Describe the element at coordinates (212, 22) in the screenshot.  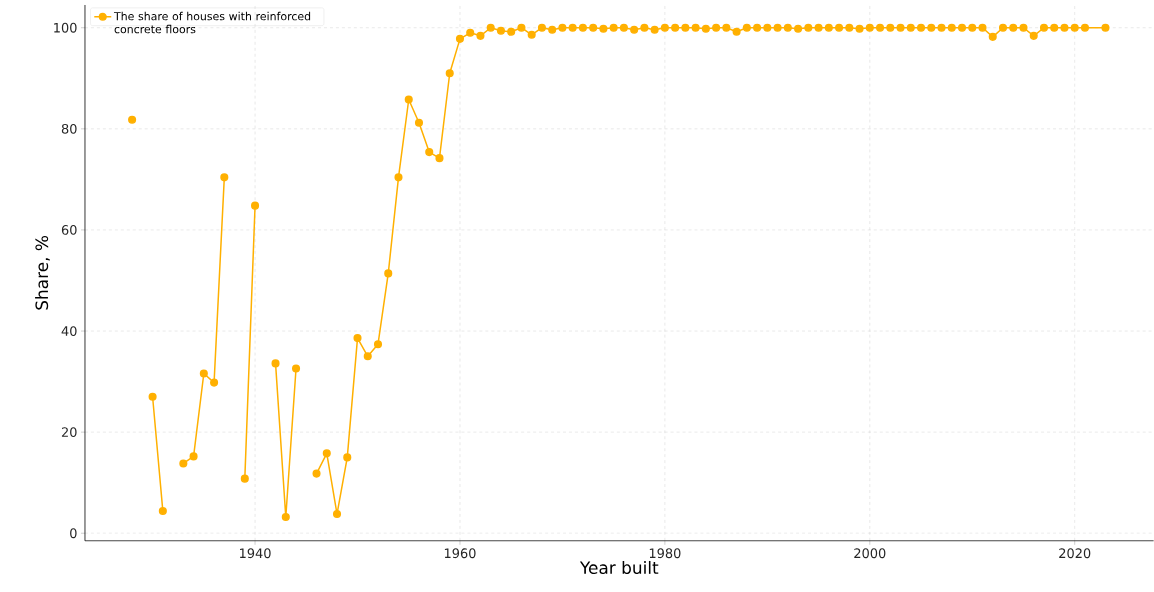
I see `legend-label: The share of houses with reinforced concrete floors` at that location.